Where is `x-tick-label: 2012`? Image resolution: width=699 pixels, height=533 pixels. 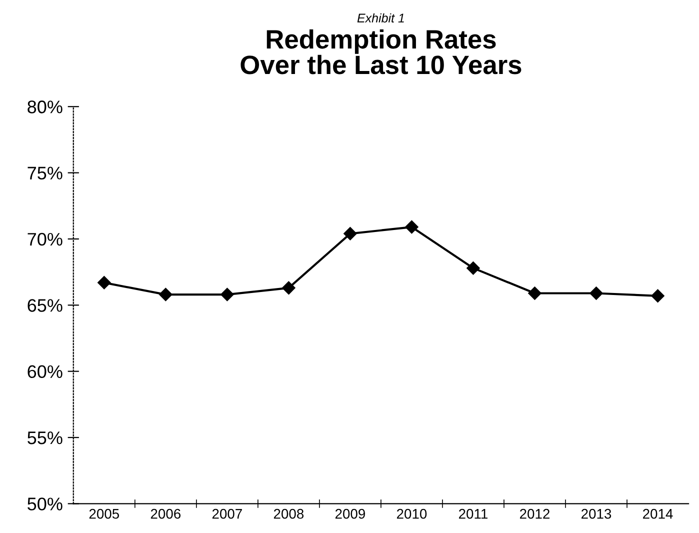
x-tick-label: 2012 is located at coordinates (535, 513).